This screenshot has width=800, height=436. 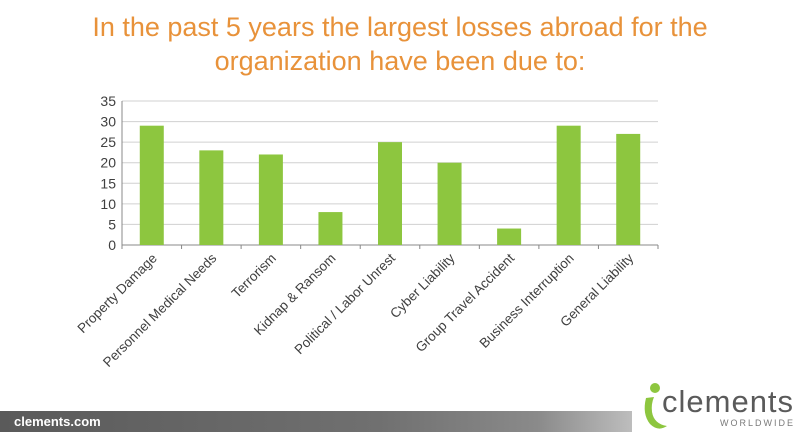 What do you see at coordinates (400, 61) in the screenshot?
I see `chart-title-line-2: organization have been due to:` at bounding box center [400, 61].